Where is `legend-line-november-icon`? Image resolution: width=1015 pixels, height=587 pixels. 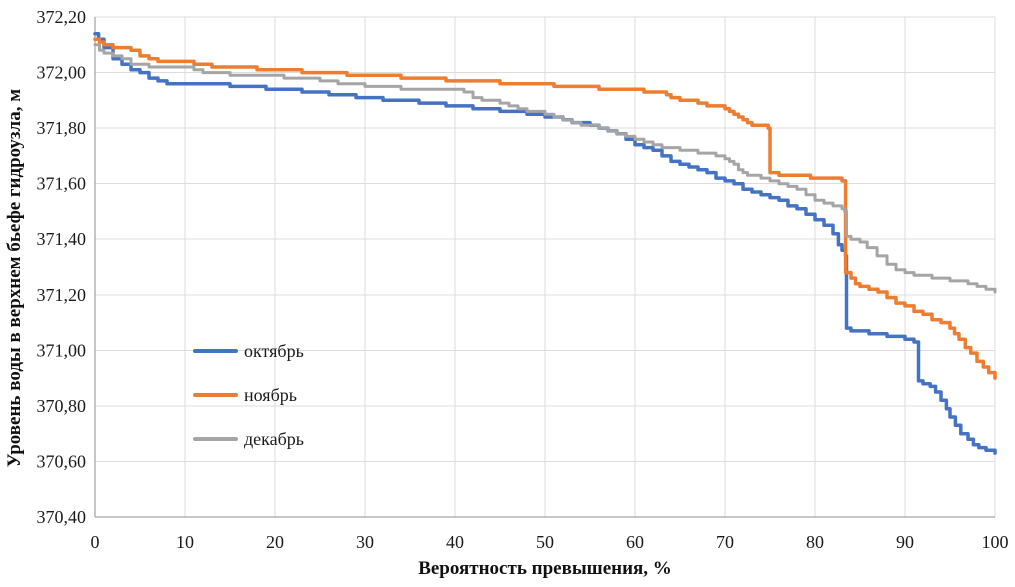
legend-line-november-icon is located at coordinates (215, 395).